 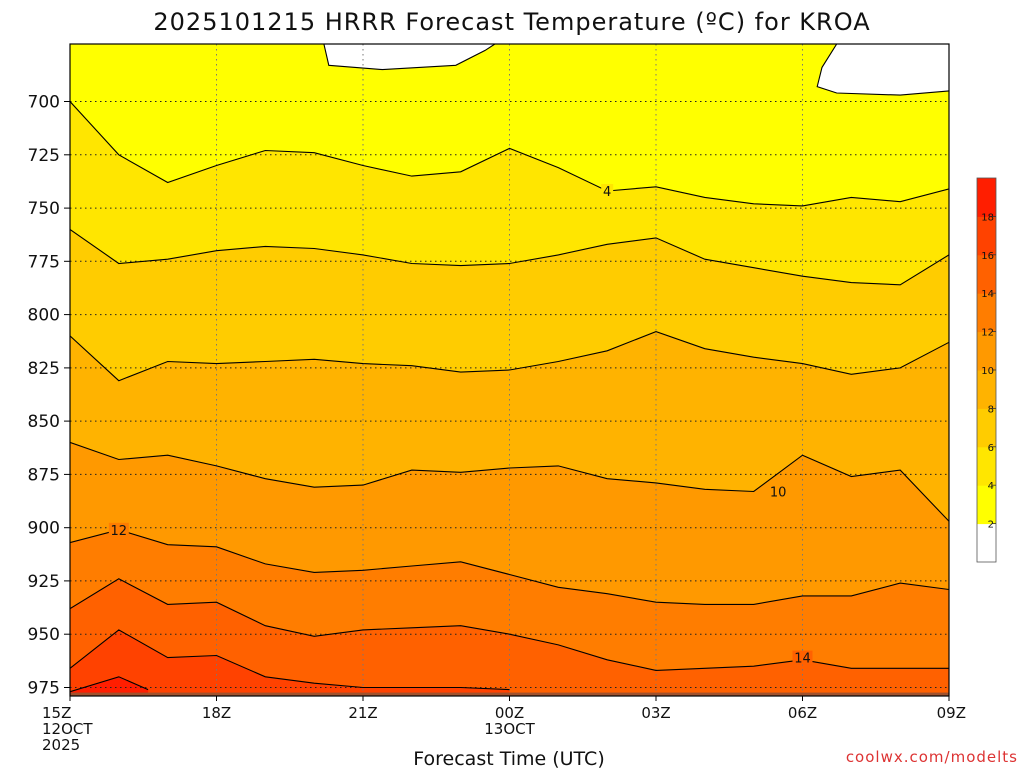 I want to click on colorbar-label-8: 8, so click(x=991, y=409).